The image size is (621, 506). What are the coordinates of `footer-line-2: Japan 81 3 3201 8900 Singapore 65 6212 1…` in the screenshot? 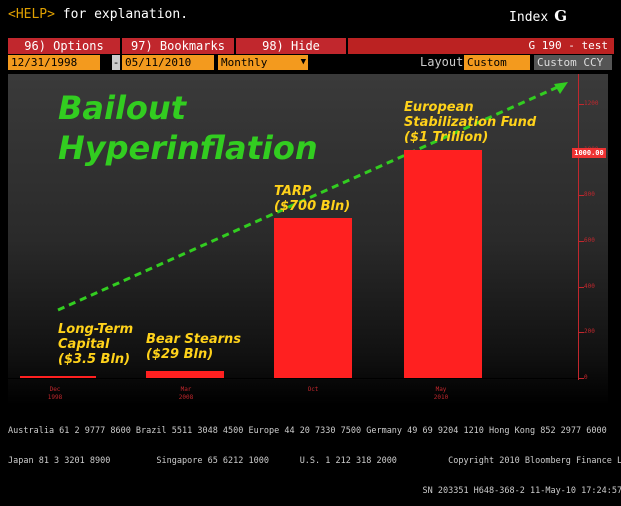 It's located at (314, 461).